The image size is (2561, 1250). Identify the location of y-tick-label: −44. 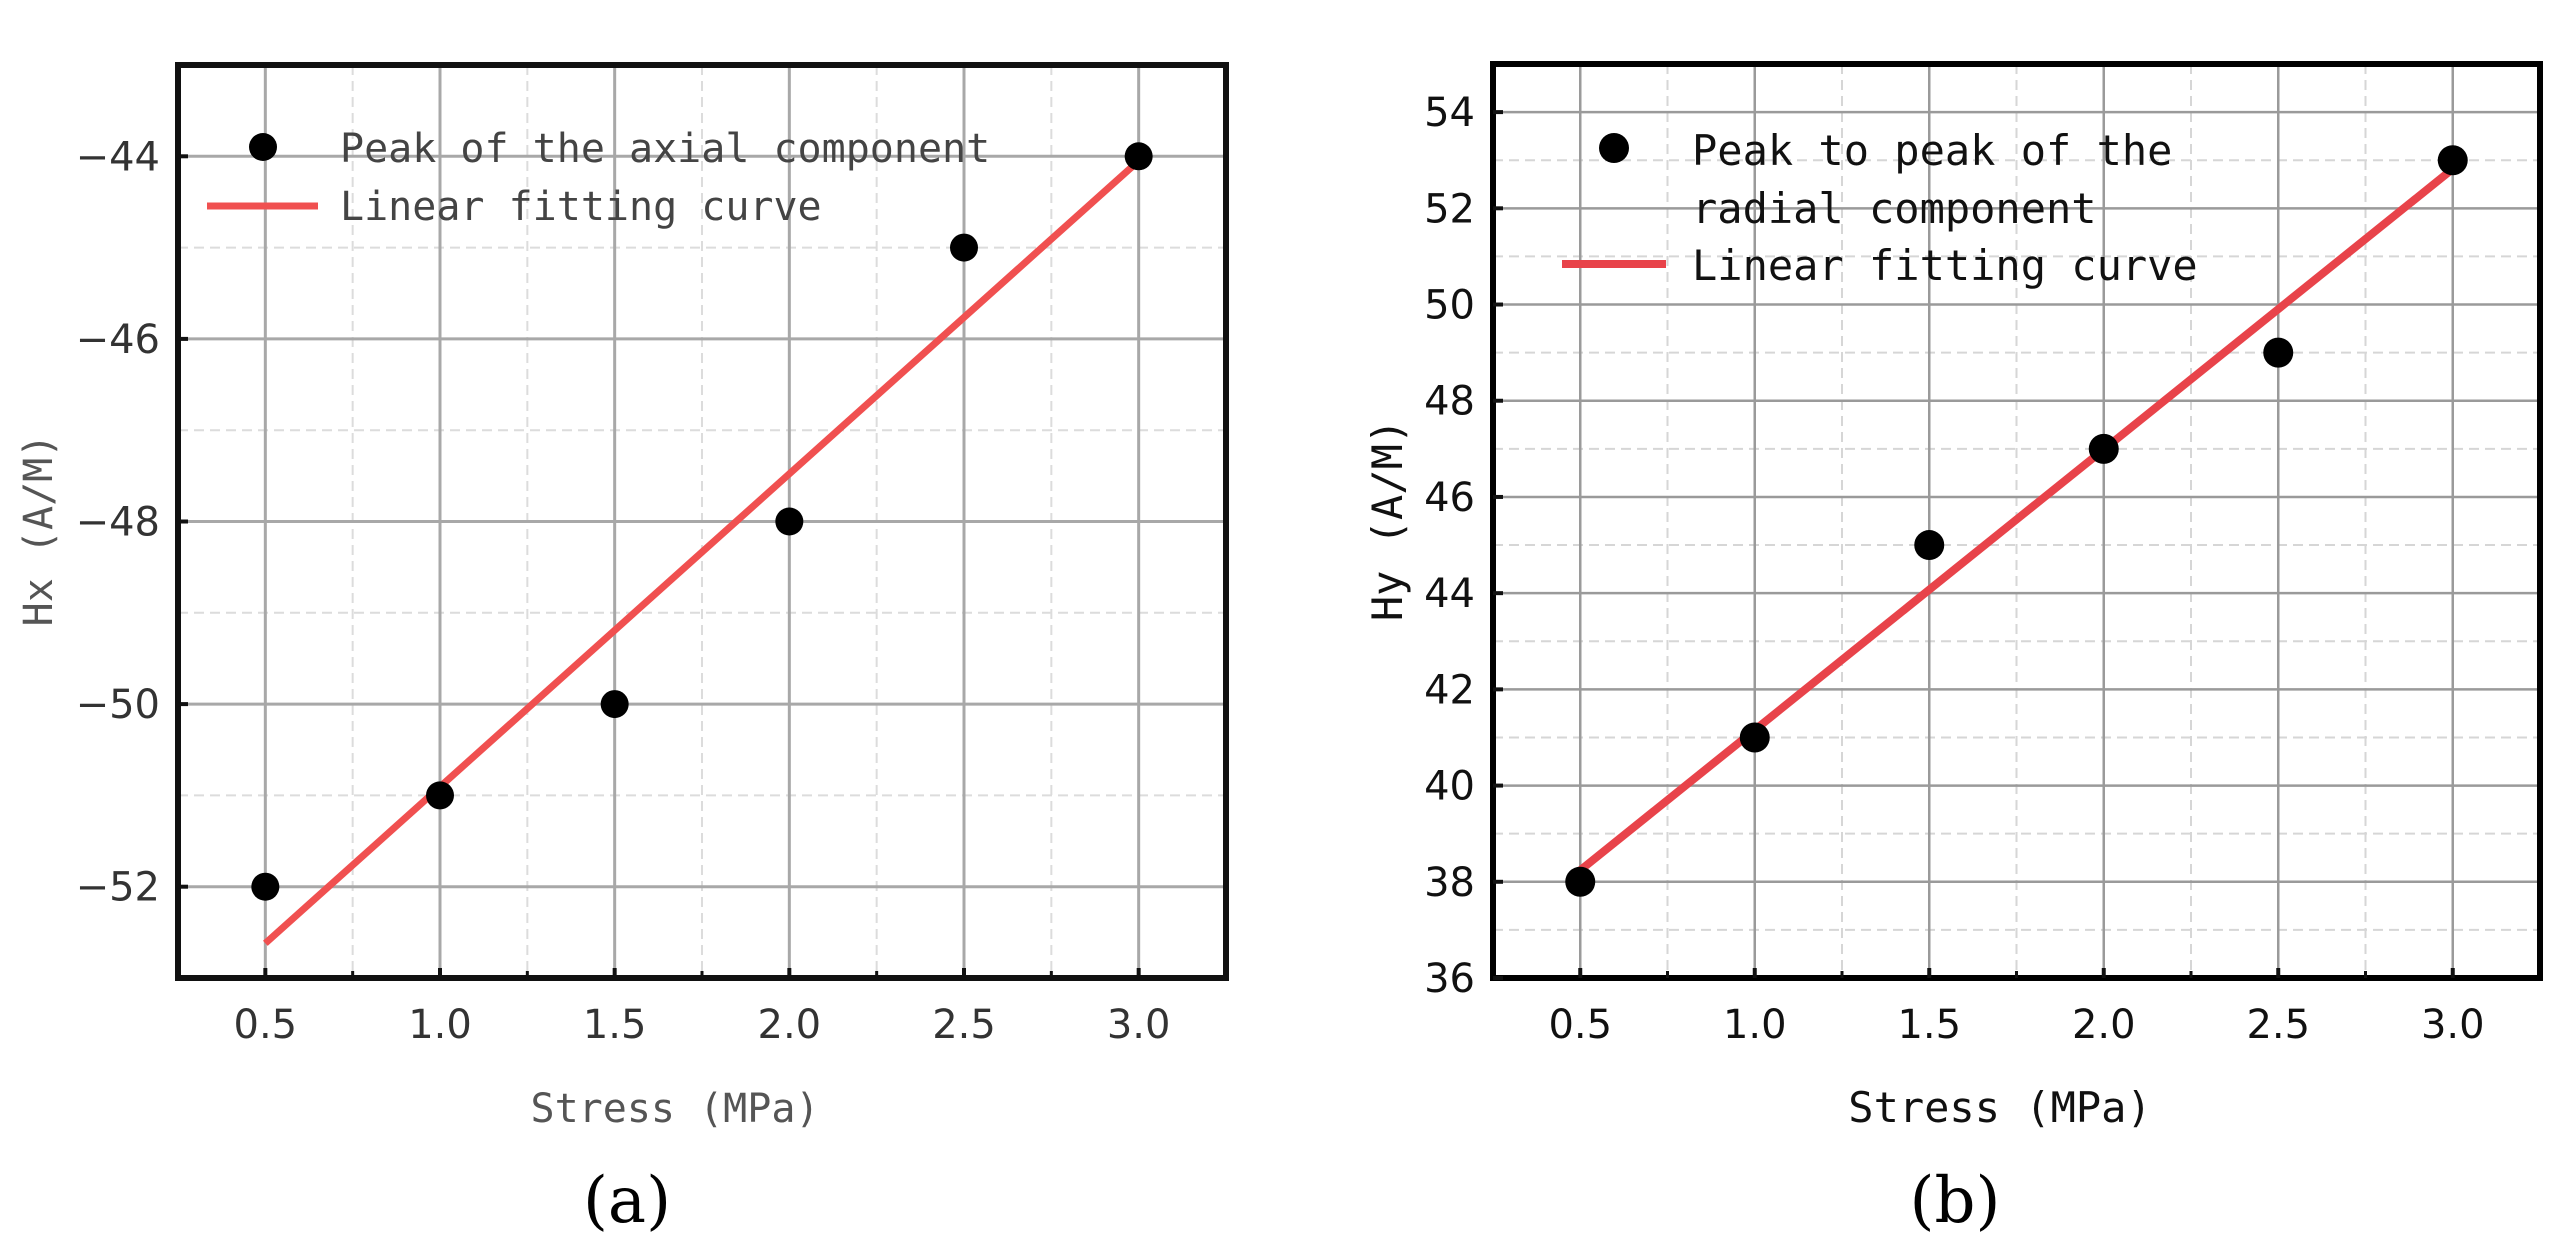
(118, 157).